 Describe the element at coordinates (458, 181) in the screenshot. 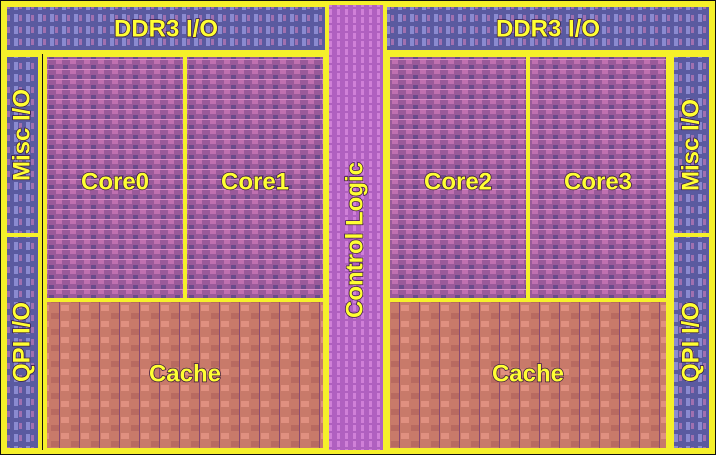

I see `region-label: Core2` at that location.